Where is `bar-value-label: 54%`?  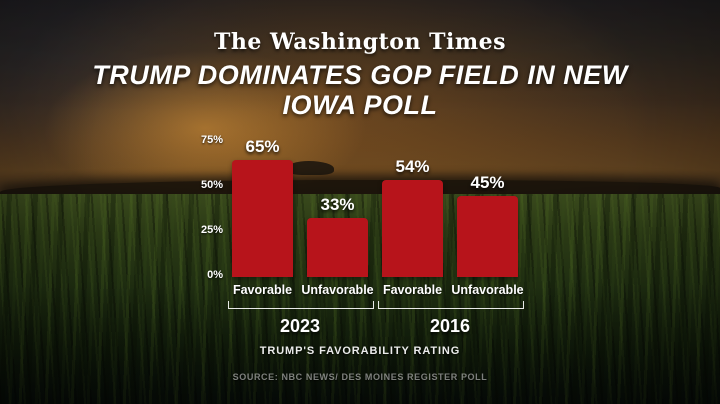
bar-value-label: 54% is located at coordinates (412, 166).